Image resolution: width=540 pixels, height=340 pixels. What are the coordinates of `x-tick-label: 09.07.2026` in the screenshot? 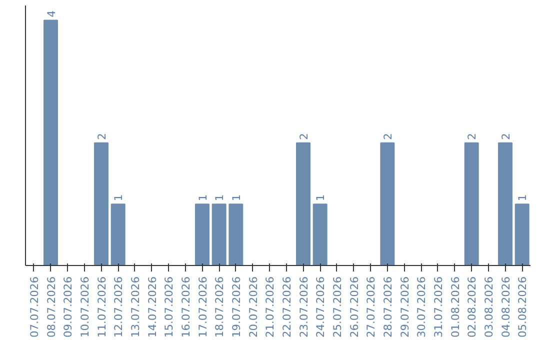 It's located at (68, 307).